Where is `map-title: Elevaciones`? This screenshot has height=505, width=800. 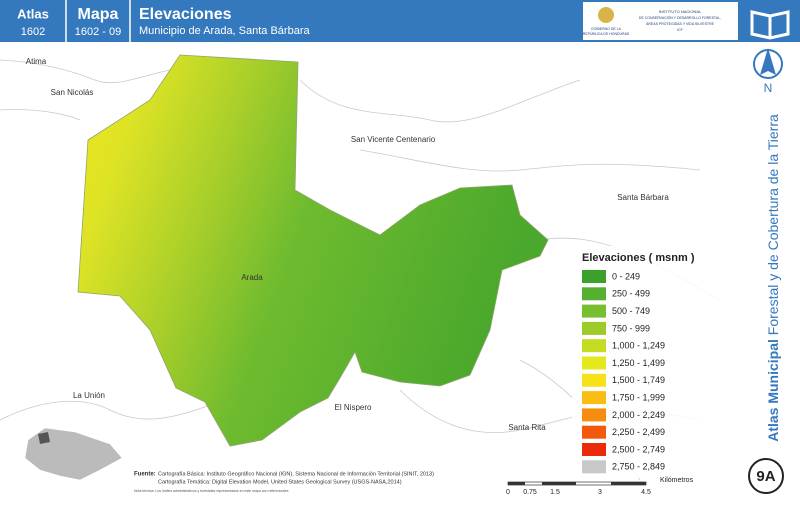
map-title: Elevaciones is located at coordinates (185, 14).